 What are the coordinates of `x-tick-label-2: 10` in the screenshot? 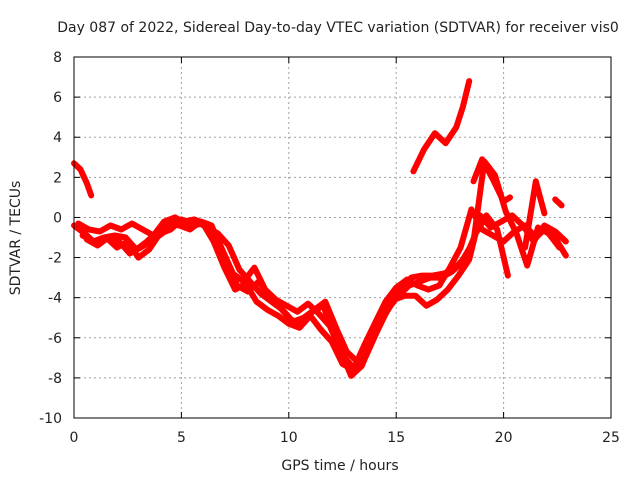 It's located at (289, 438).